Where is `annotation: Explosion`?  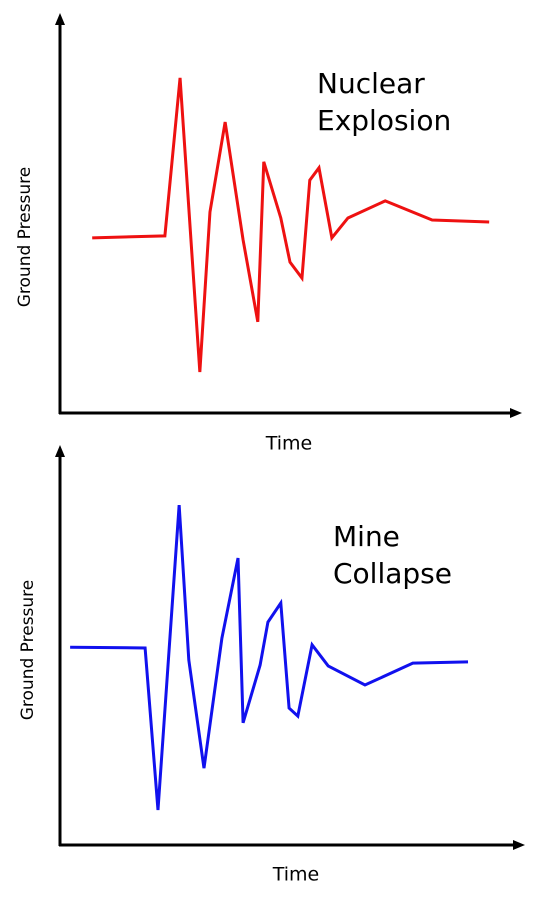
annotation: Explosion is located at coordinates (384, 120).